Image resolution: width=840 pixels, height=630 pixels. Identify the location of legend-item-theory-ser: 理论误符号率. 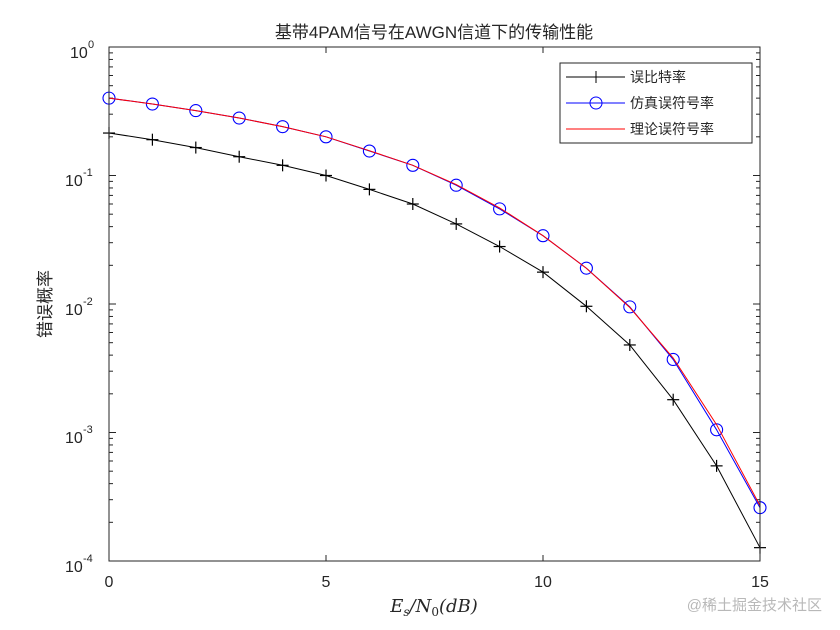
(640, 129).